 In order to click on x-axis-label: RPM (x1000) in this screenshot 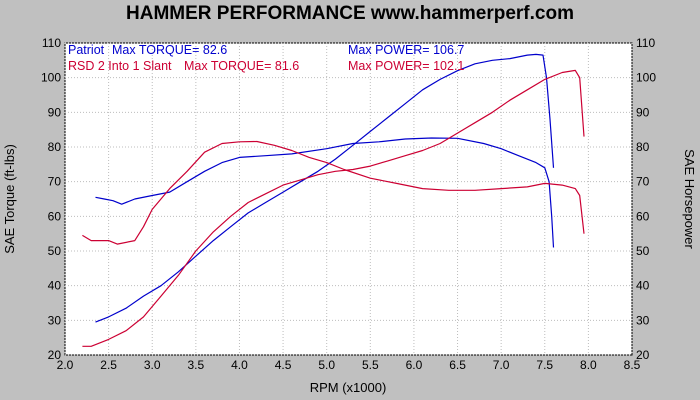, I will do `click(348, 387)`.